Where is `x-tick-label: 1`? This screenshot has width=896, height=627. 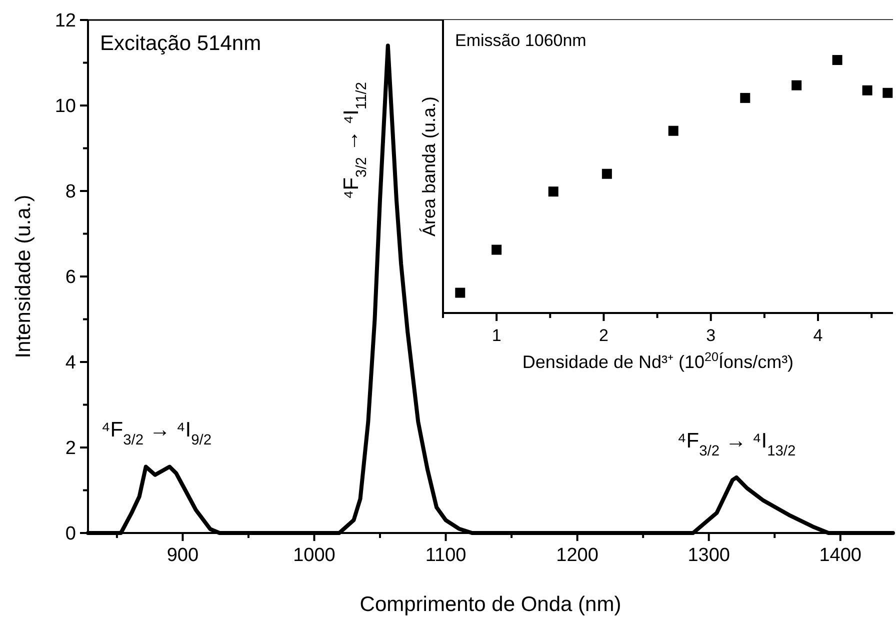
x-tick-label: 1 is located at coordinates (497, 335).